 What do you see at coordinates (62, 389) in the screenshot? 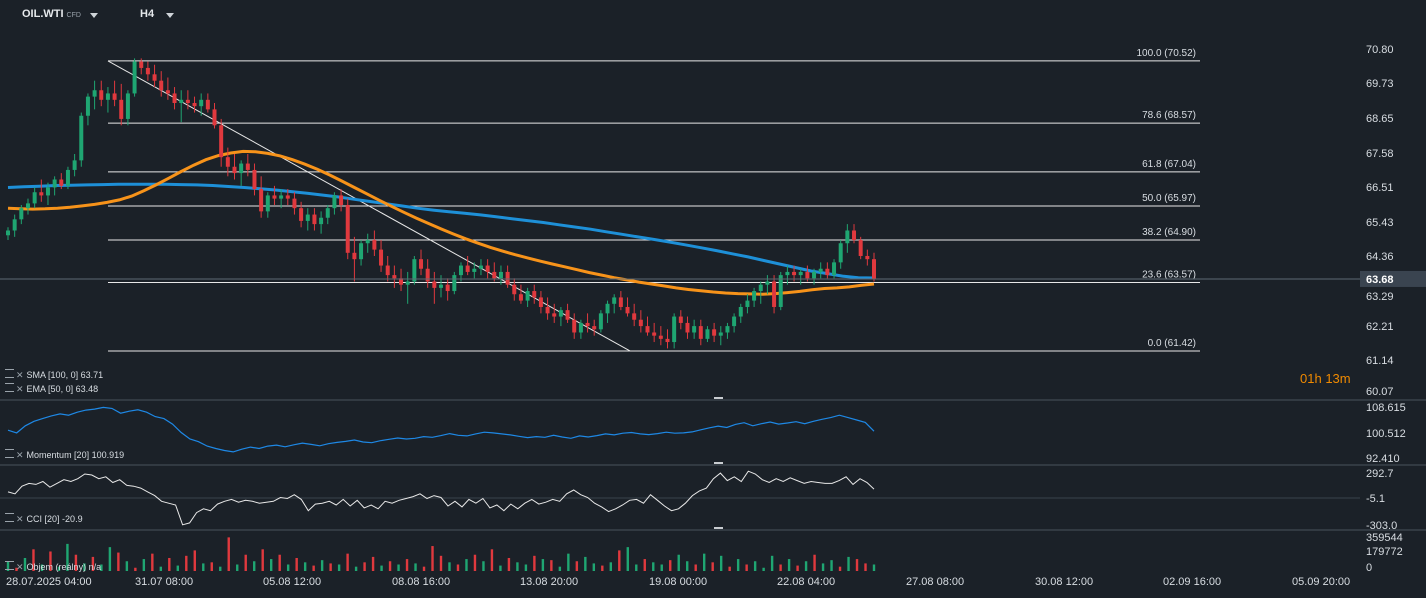
I see `ema-legend-text: EMA [50, 0] 63.48` at bounding box center [62, 389].